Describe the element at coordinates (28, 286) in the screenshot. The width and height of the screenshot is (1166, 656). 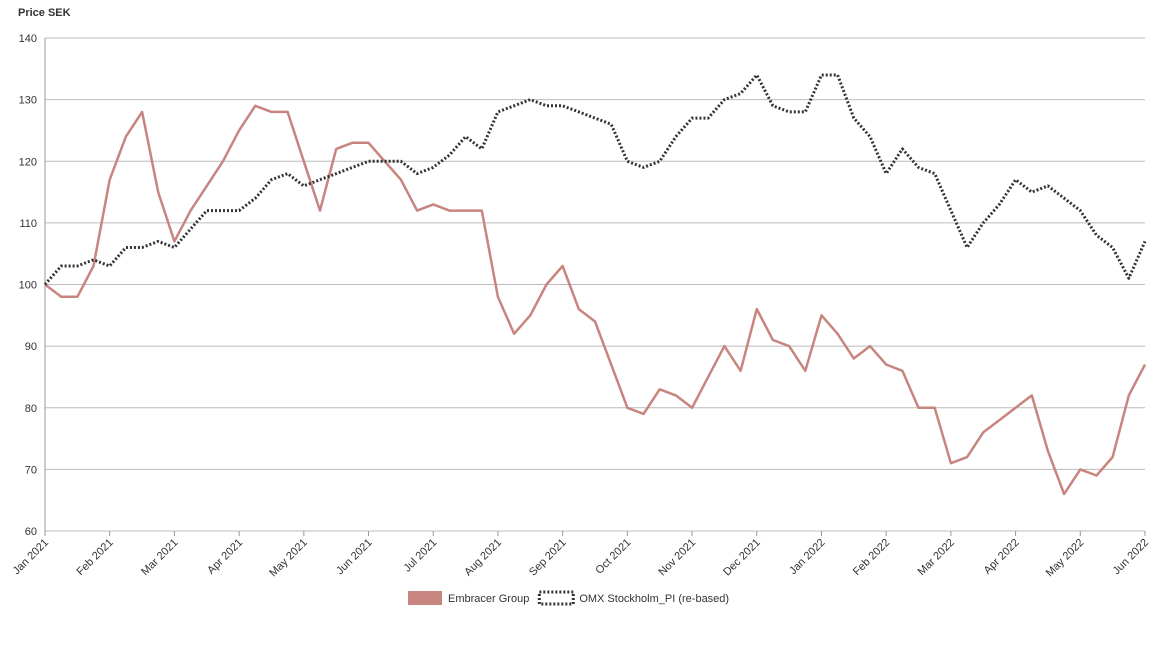
I see `y-tick-label: 100` at that location.